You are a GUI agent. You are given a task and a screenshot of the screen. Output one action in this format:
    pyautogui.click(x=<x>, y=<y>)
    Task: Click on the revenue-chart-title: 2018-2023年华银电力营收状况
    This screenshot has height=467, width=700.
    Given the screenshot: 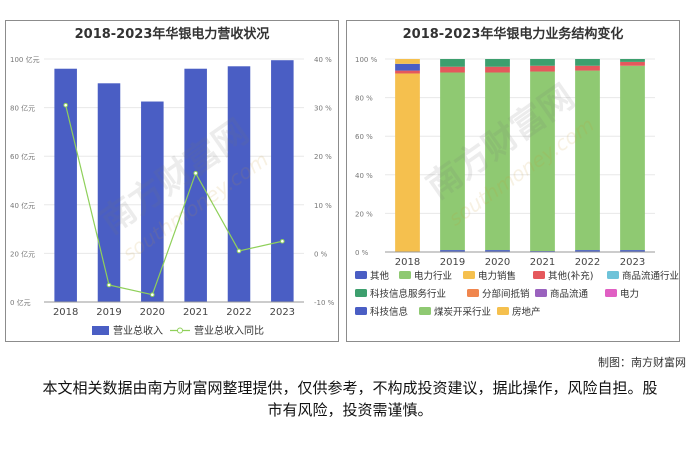 What is the action you would take?
    pyautogui.click(x=172, y=34)
    